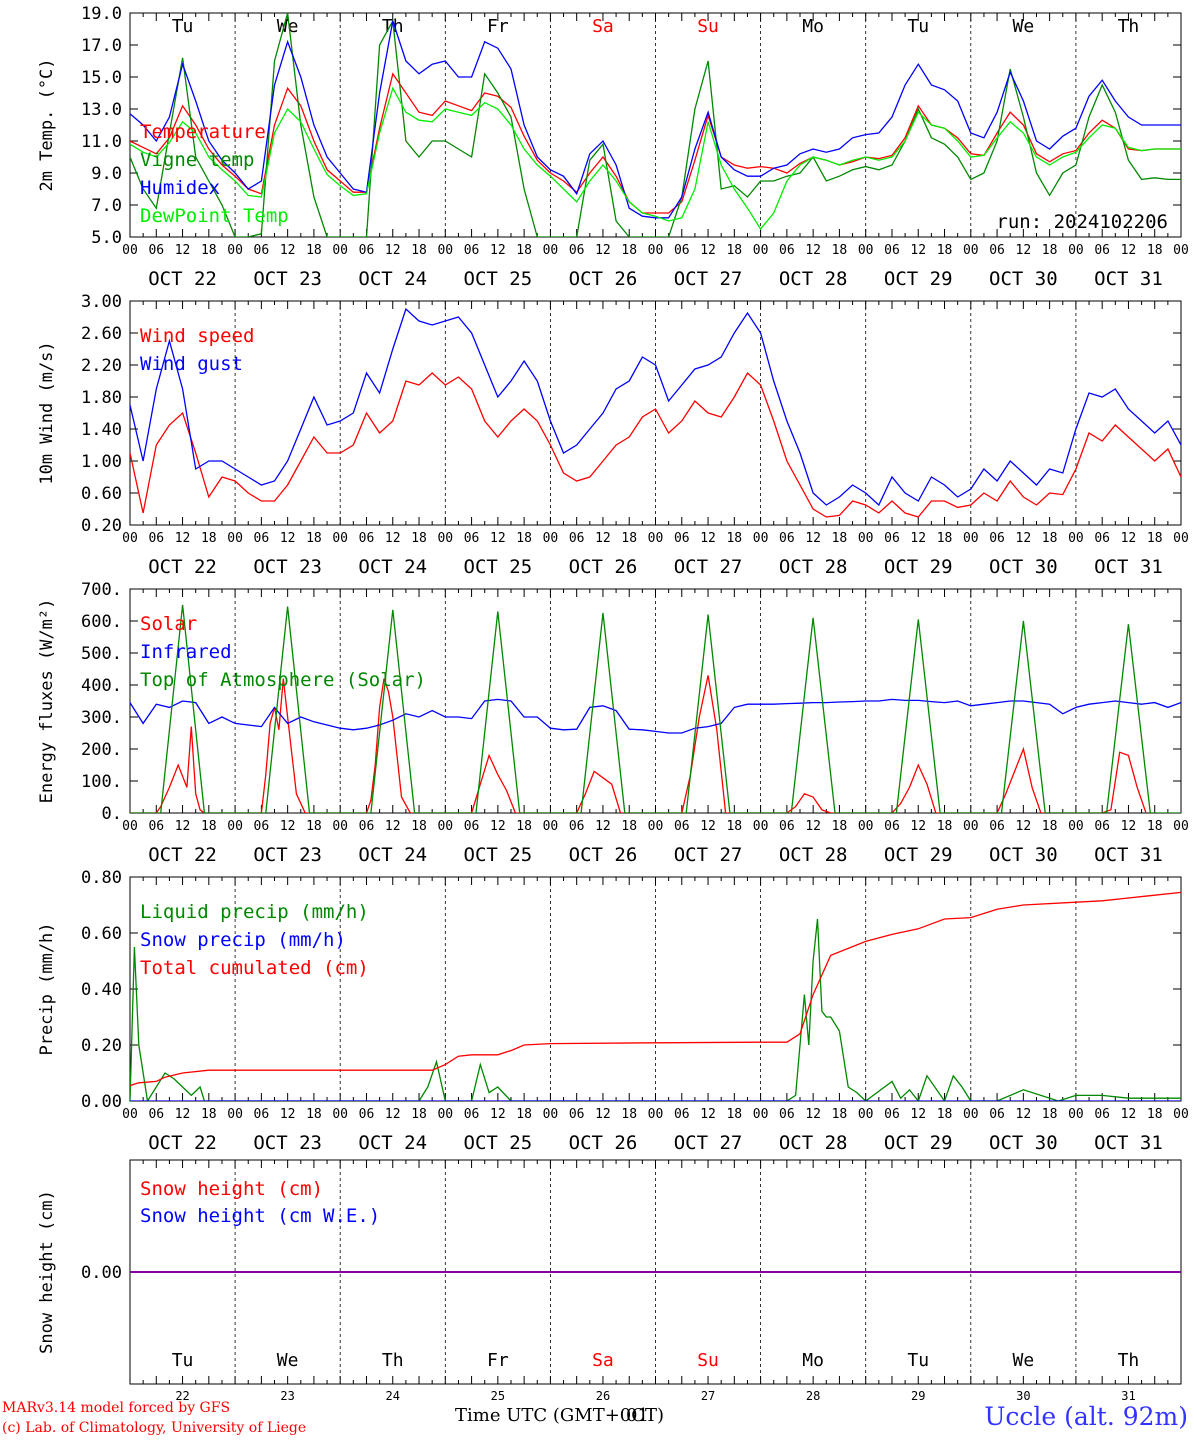 Image resolution: width=1194 pixels, height=1444 pixels. Describe the element at coordinates (101, 366) in the screenshot. I see `y-tick-label: 2.20` at that location.